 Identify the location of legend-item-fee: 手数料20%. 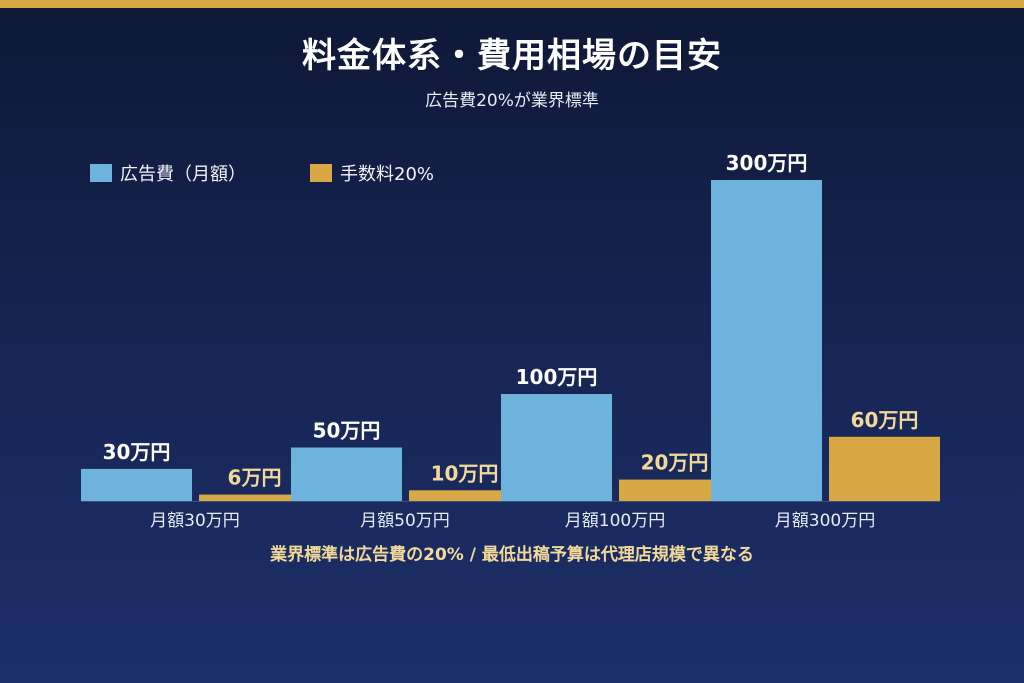
(372, 173).